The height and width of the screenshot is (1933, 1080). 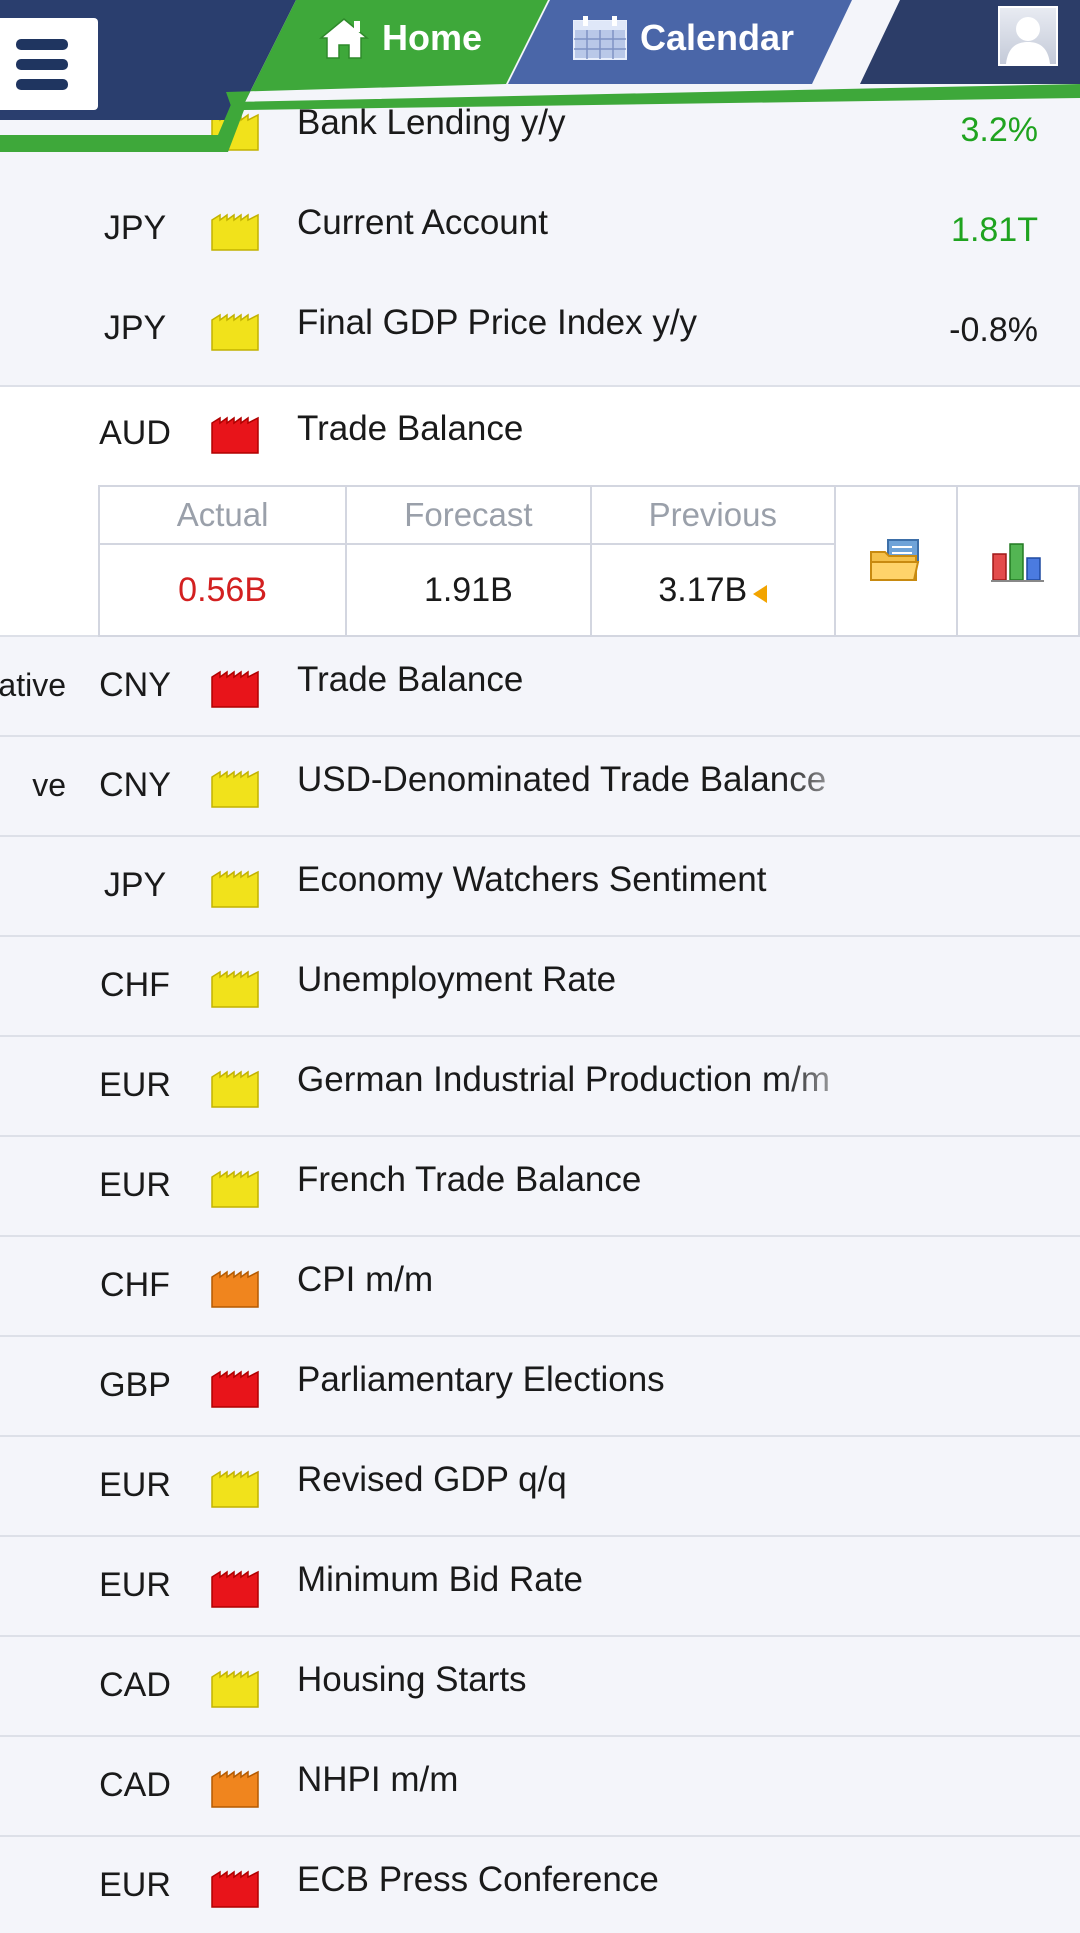 What do you see at coordinates (540, 1187) in the screenshot?
I see `calendar-row: EUR French Trade Balance` at bounding box center [540, 1187].